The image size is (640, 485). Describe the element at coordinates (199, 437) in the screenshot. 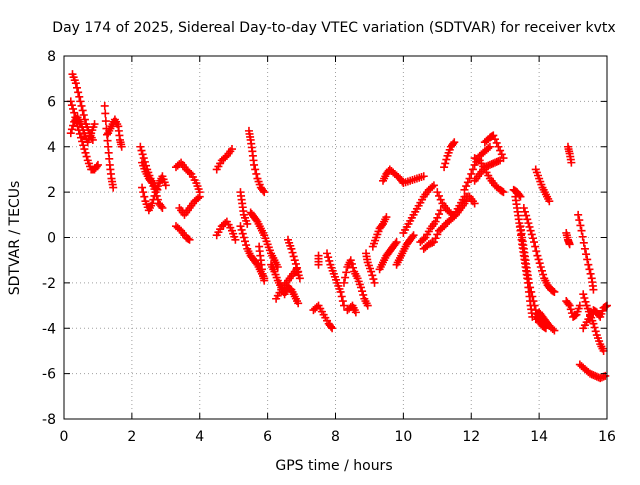

I see `x-tick-label: 4` at that location.